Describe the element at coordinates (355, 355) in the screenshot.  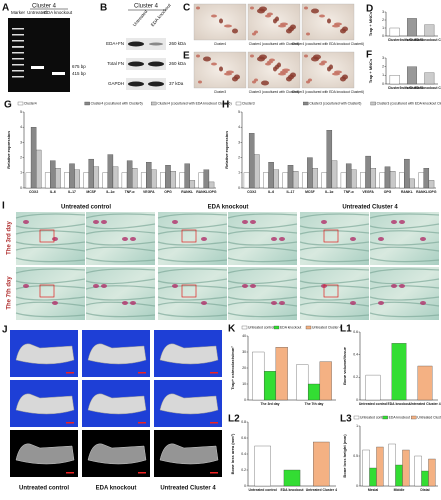
I see `y-tick-label: 0.4` at that location.